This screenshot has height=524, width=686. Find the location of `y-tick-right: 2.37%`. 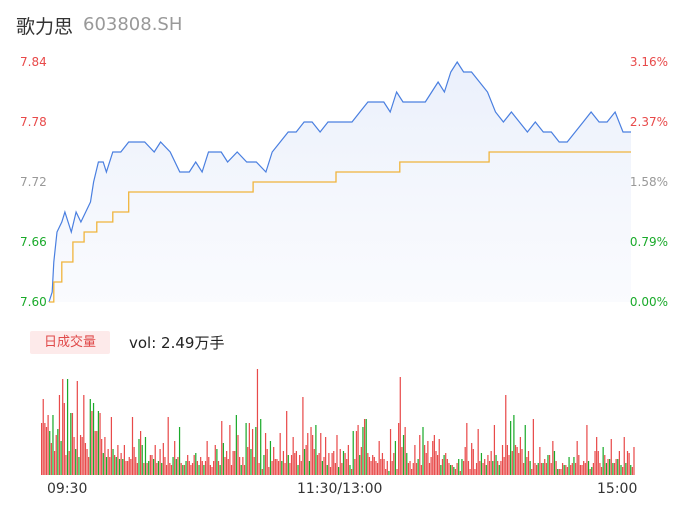

y-tick-right: 2.37% is located at coordinates (649, 122).